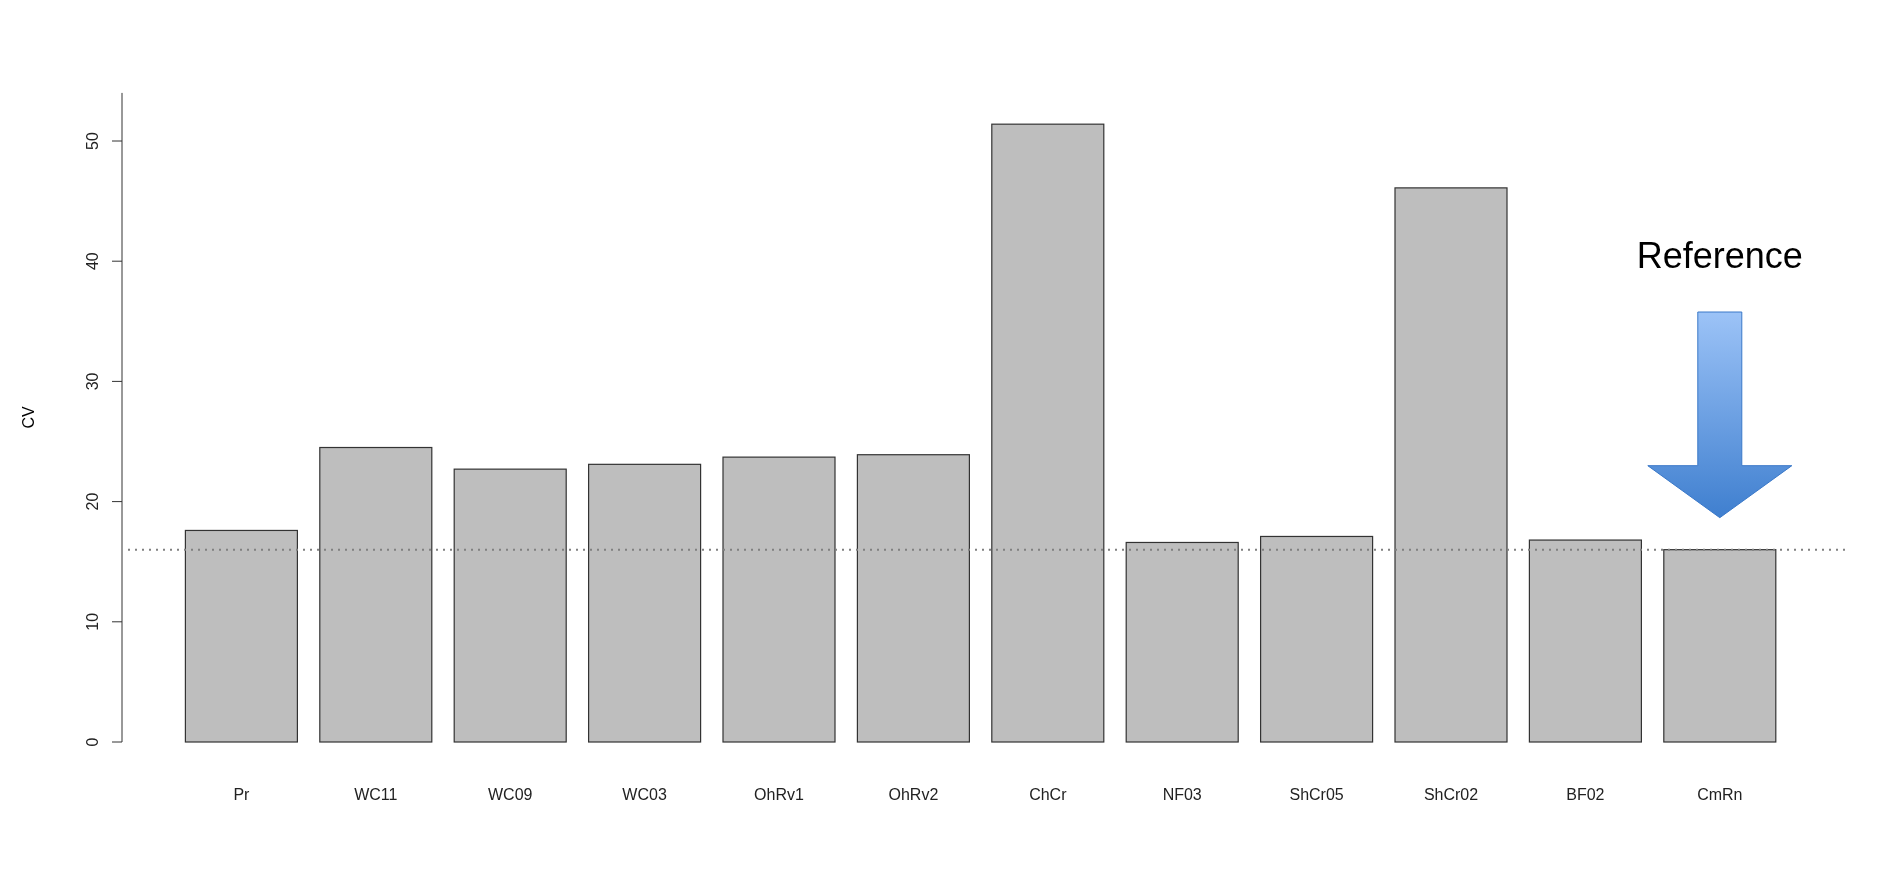 The width and height of the screenshot is (1881, 874). Describe the element at coordinates (92, 381) in the screenshot. I see `y-tick-label: 30` at that location.